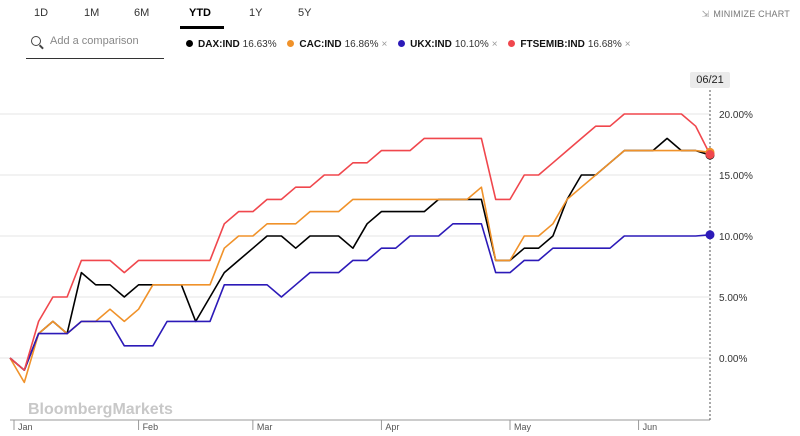 Image resolution: width=800 pixels, height=436 pixels. What do you see at coordinates (392, 427) in the screenshot?
I see `x-tick-label: Apr` at bounding box center [392, 427].